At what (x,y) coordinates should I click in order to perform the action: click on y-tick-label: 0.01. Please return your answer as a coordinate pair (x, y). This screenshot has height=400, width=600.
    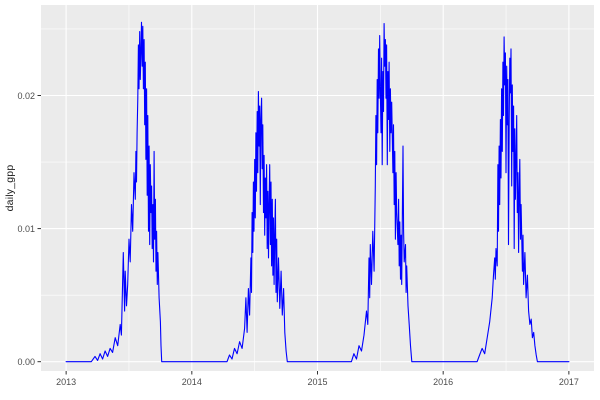
    Looking at the image, I should click on (26, 228).